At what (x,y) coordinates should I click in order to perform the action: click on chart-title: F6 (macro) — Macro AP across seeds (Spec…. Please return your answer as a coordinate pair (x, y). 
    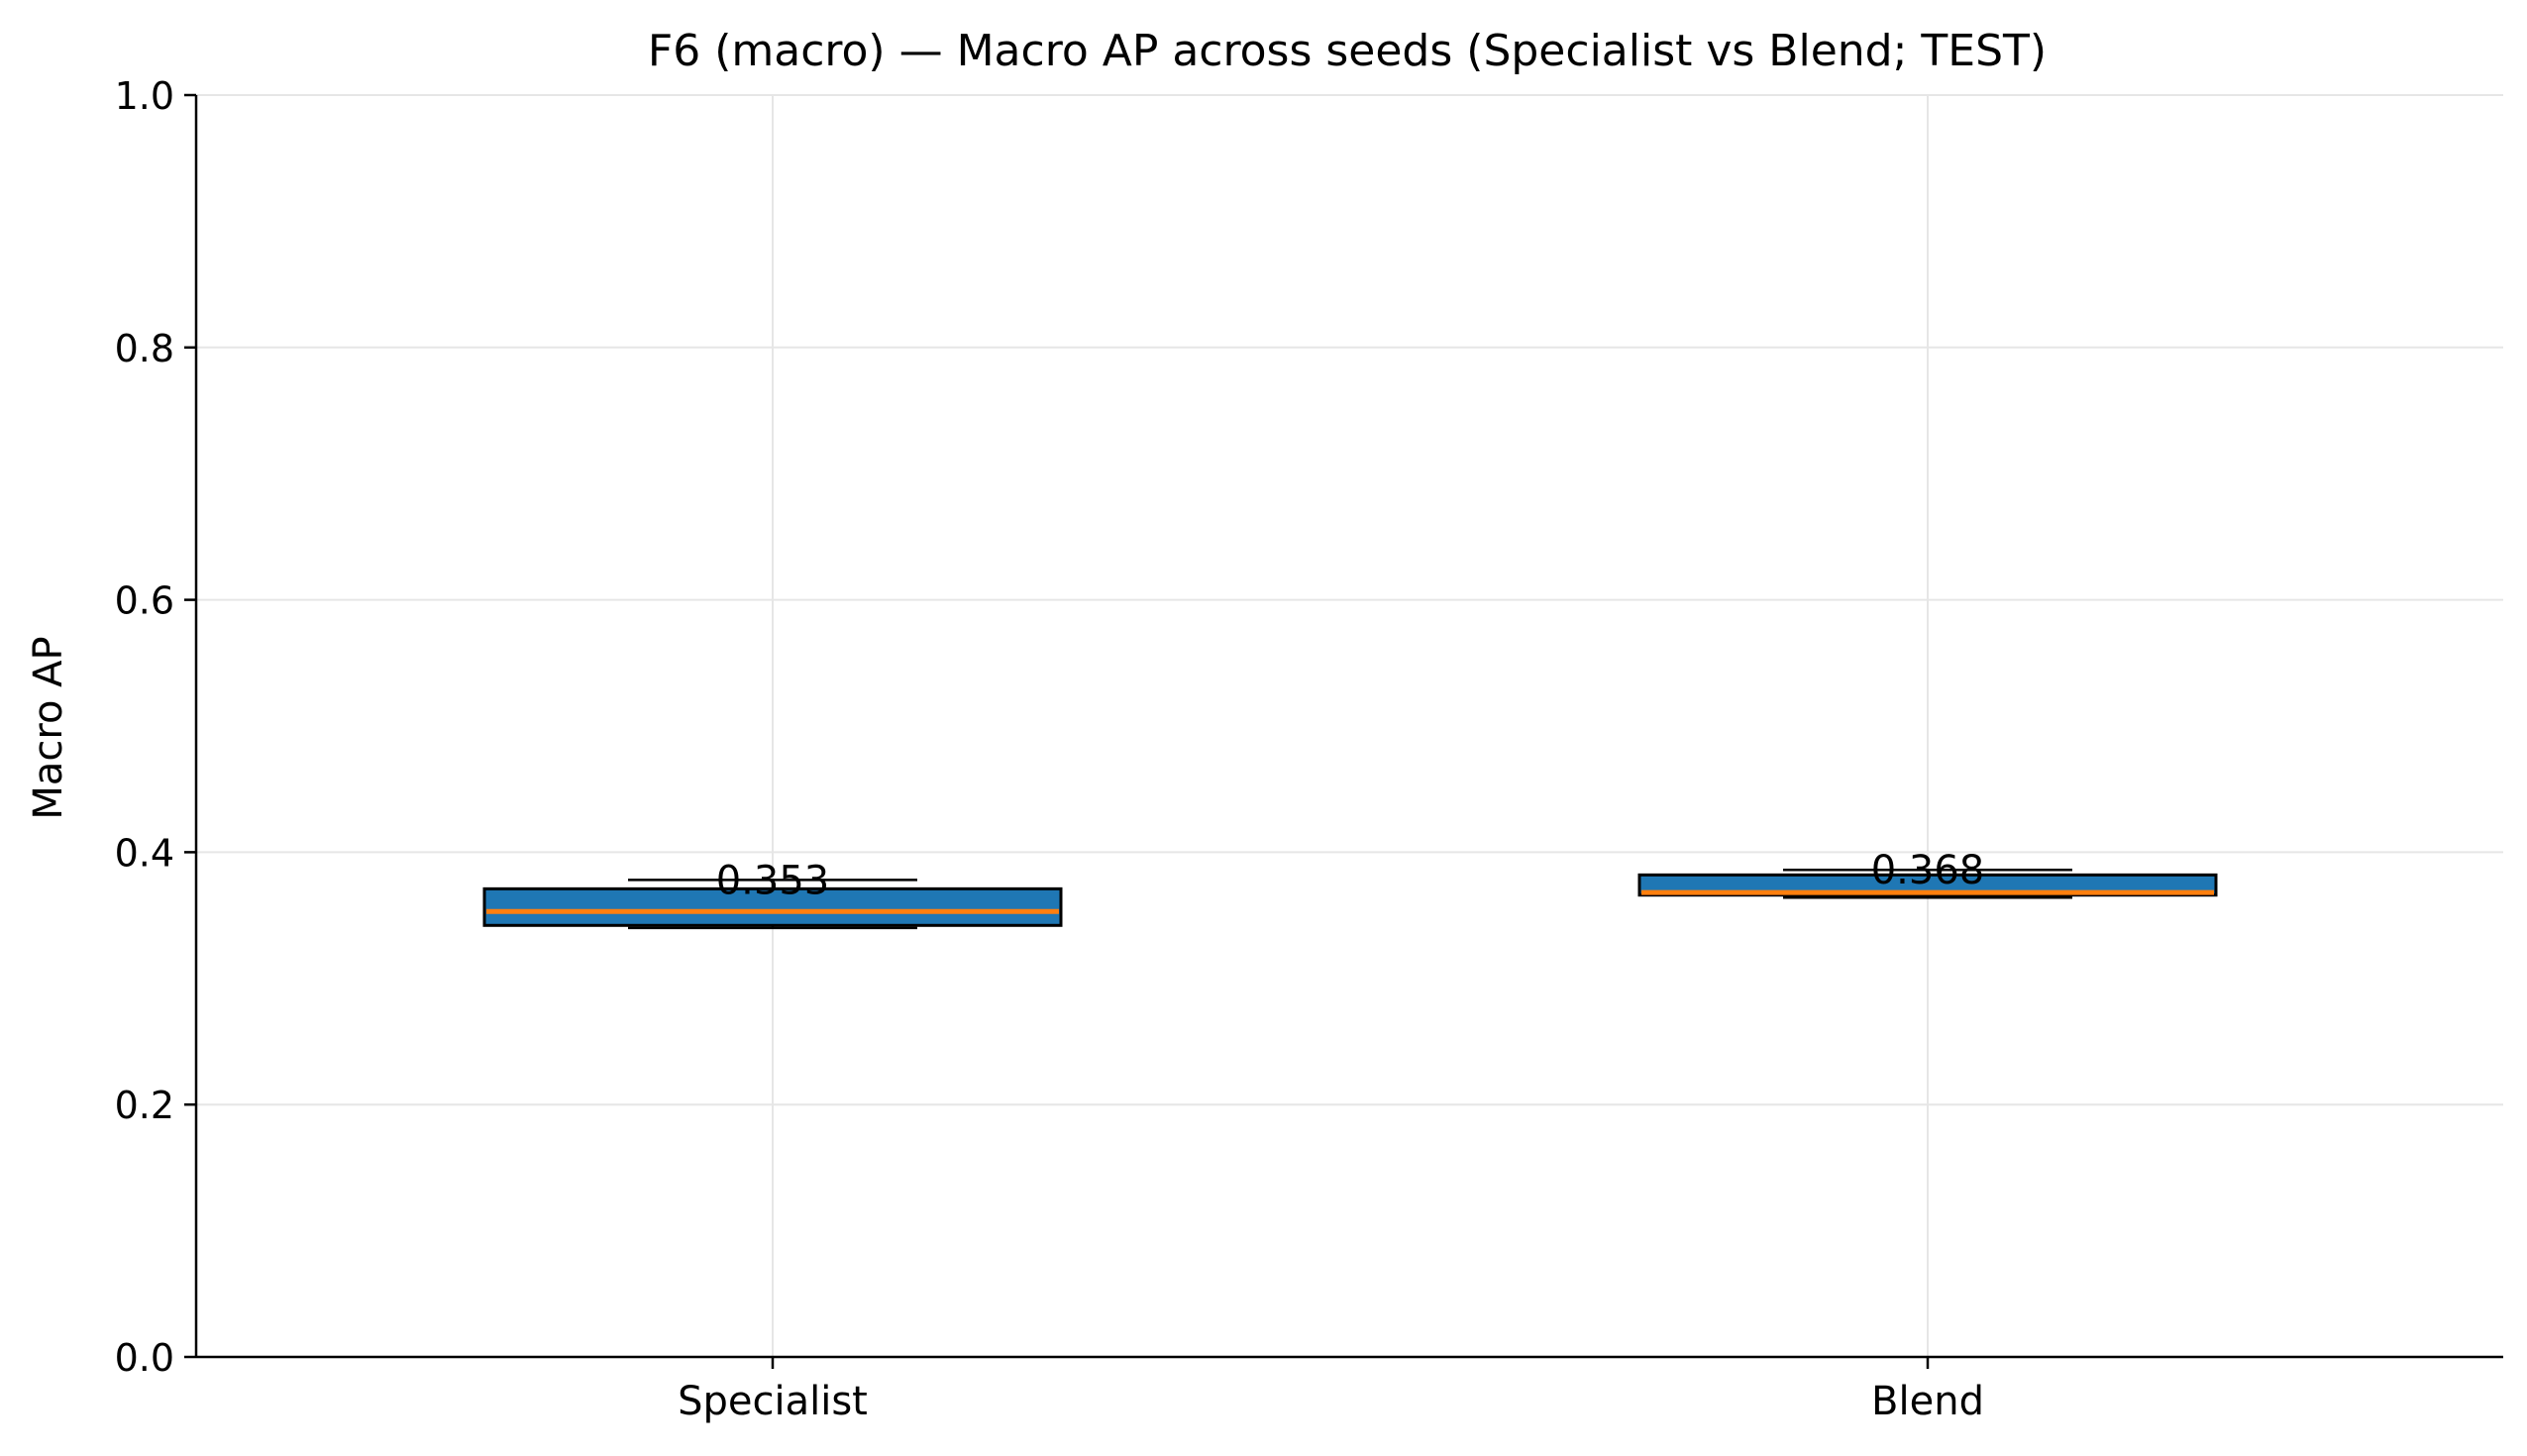
    Looking at the image, I should click on (1347, 51).